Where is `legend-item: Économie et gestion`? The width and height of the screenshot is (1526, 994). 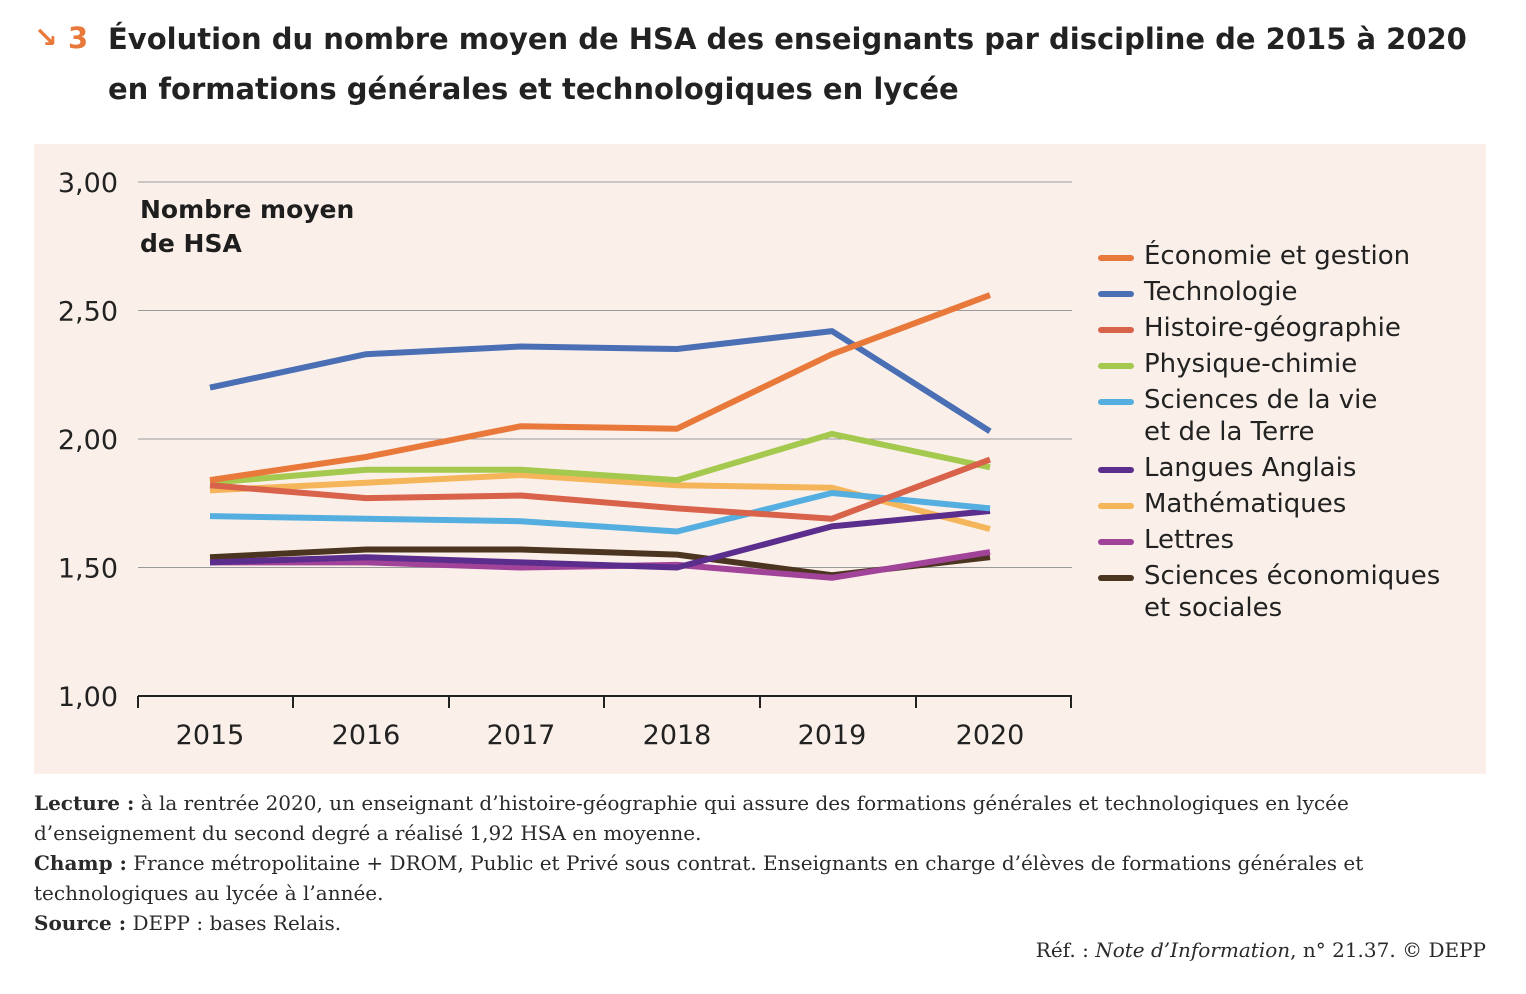
legend-item: Économie et gestion is located at coordinates (1288, 256).